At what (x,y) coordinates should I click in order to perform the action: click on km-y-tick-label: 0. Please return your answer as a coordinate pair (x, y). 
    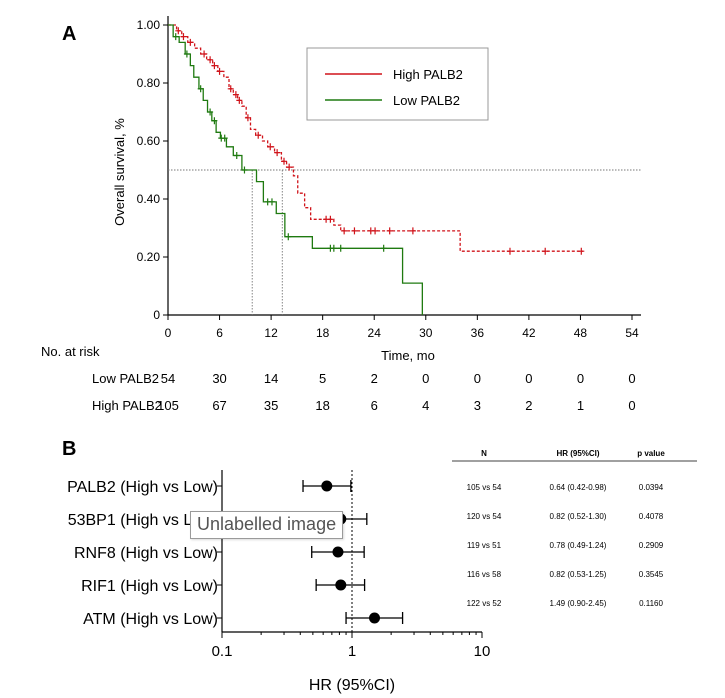
    Looking at the image, I should click on (156, 315).